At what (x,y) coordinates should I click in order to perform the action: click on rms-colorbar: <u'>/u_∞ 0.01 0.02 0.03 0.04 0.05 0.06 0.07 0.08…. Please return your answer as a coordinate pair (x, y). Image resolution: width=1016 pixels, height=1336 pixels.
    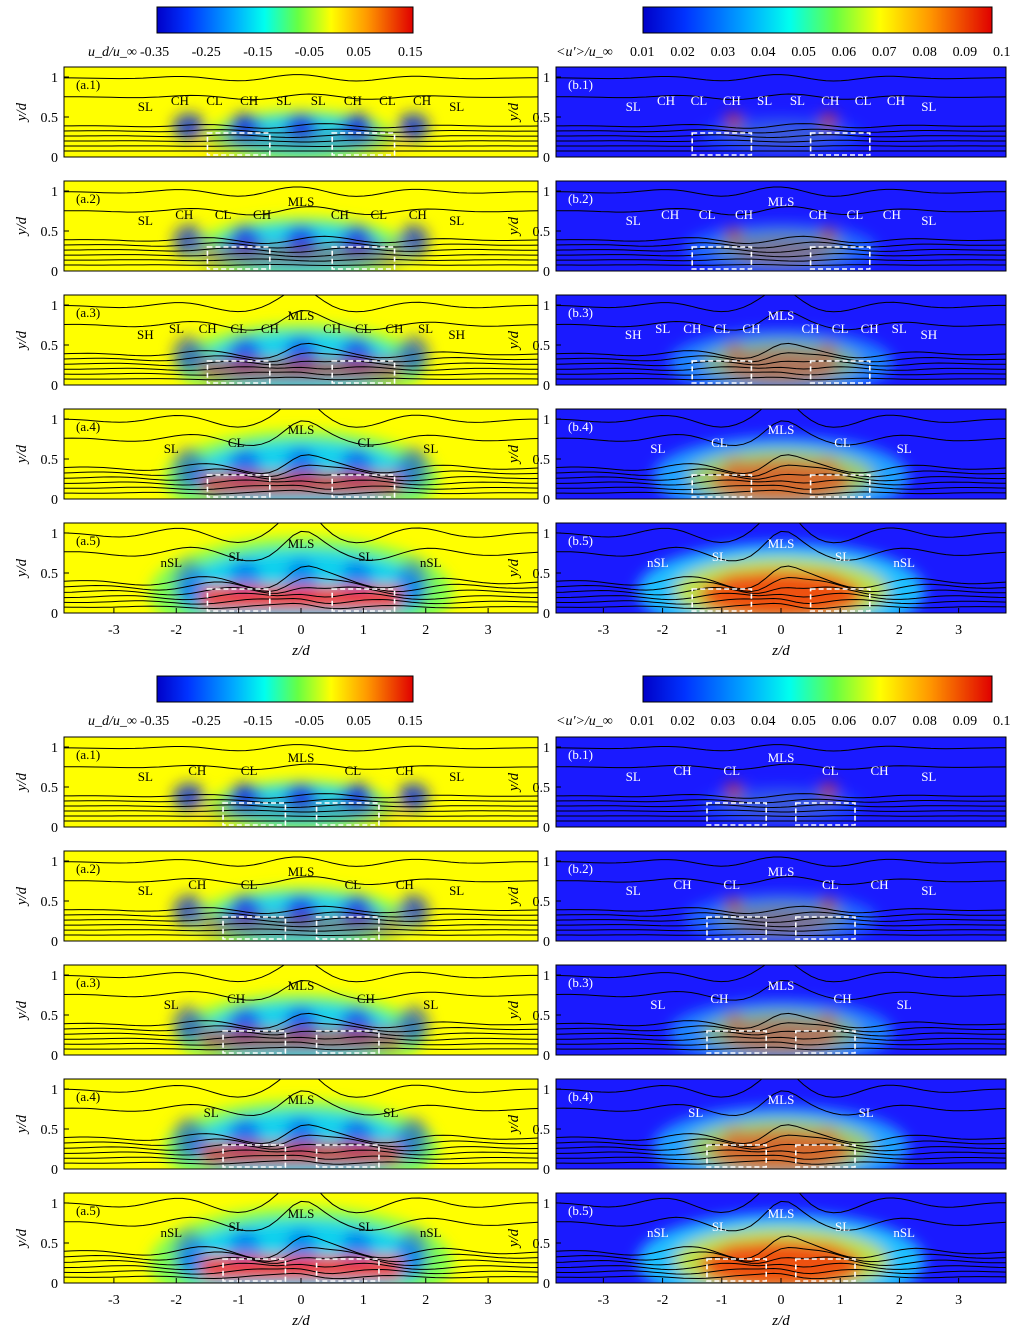
    Looking at the image, I should click on (783, 33).